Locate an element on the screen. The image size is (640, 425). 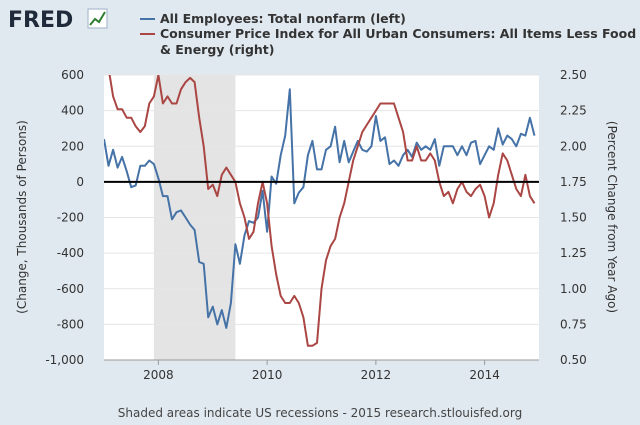
left-tick-label: 0 is located at coordinates (80, 182).